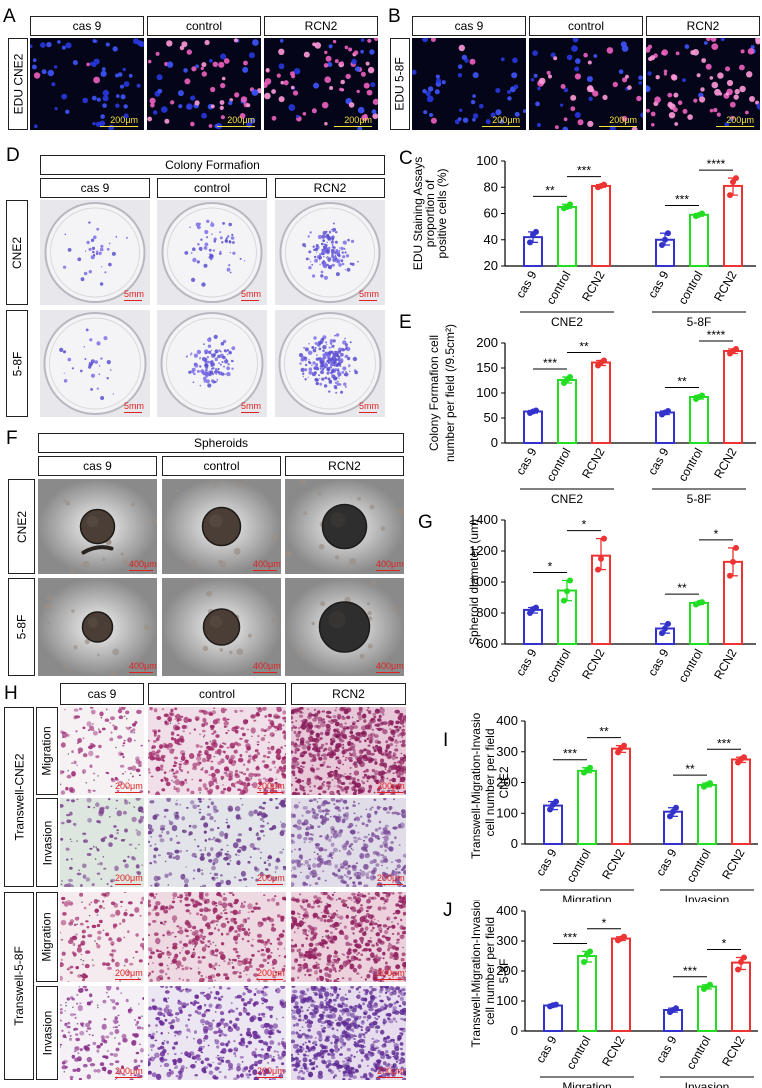 The image size is (762, 1088). What do you see at coordinates (129, 1072) in the screenshot?
I see `scale-bar: 200μm` at bounding box center [129, 1072].